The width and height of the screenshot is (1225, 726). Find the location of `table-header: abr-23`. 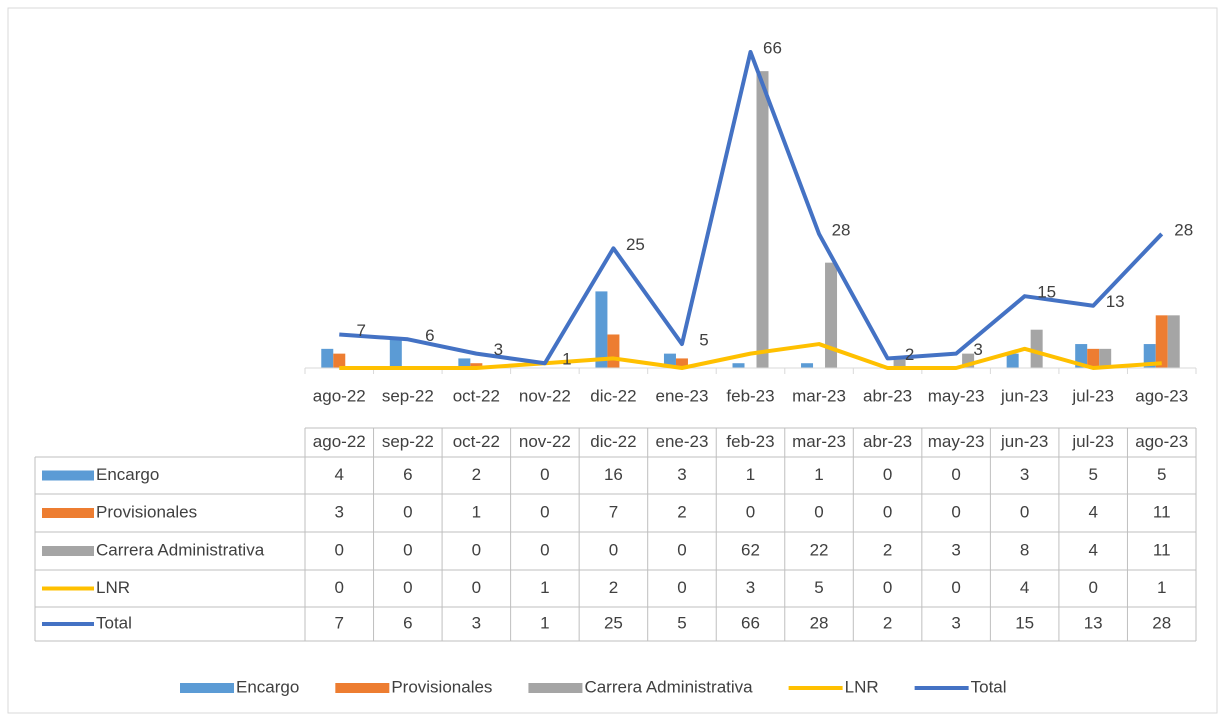

table-header: abr-23 is located at coordinates (887, 441).